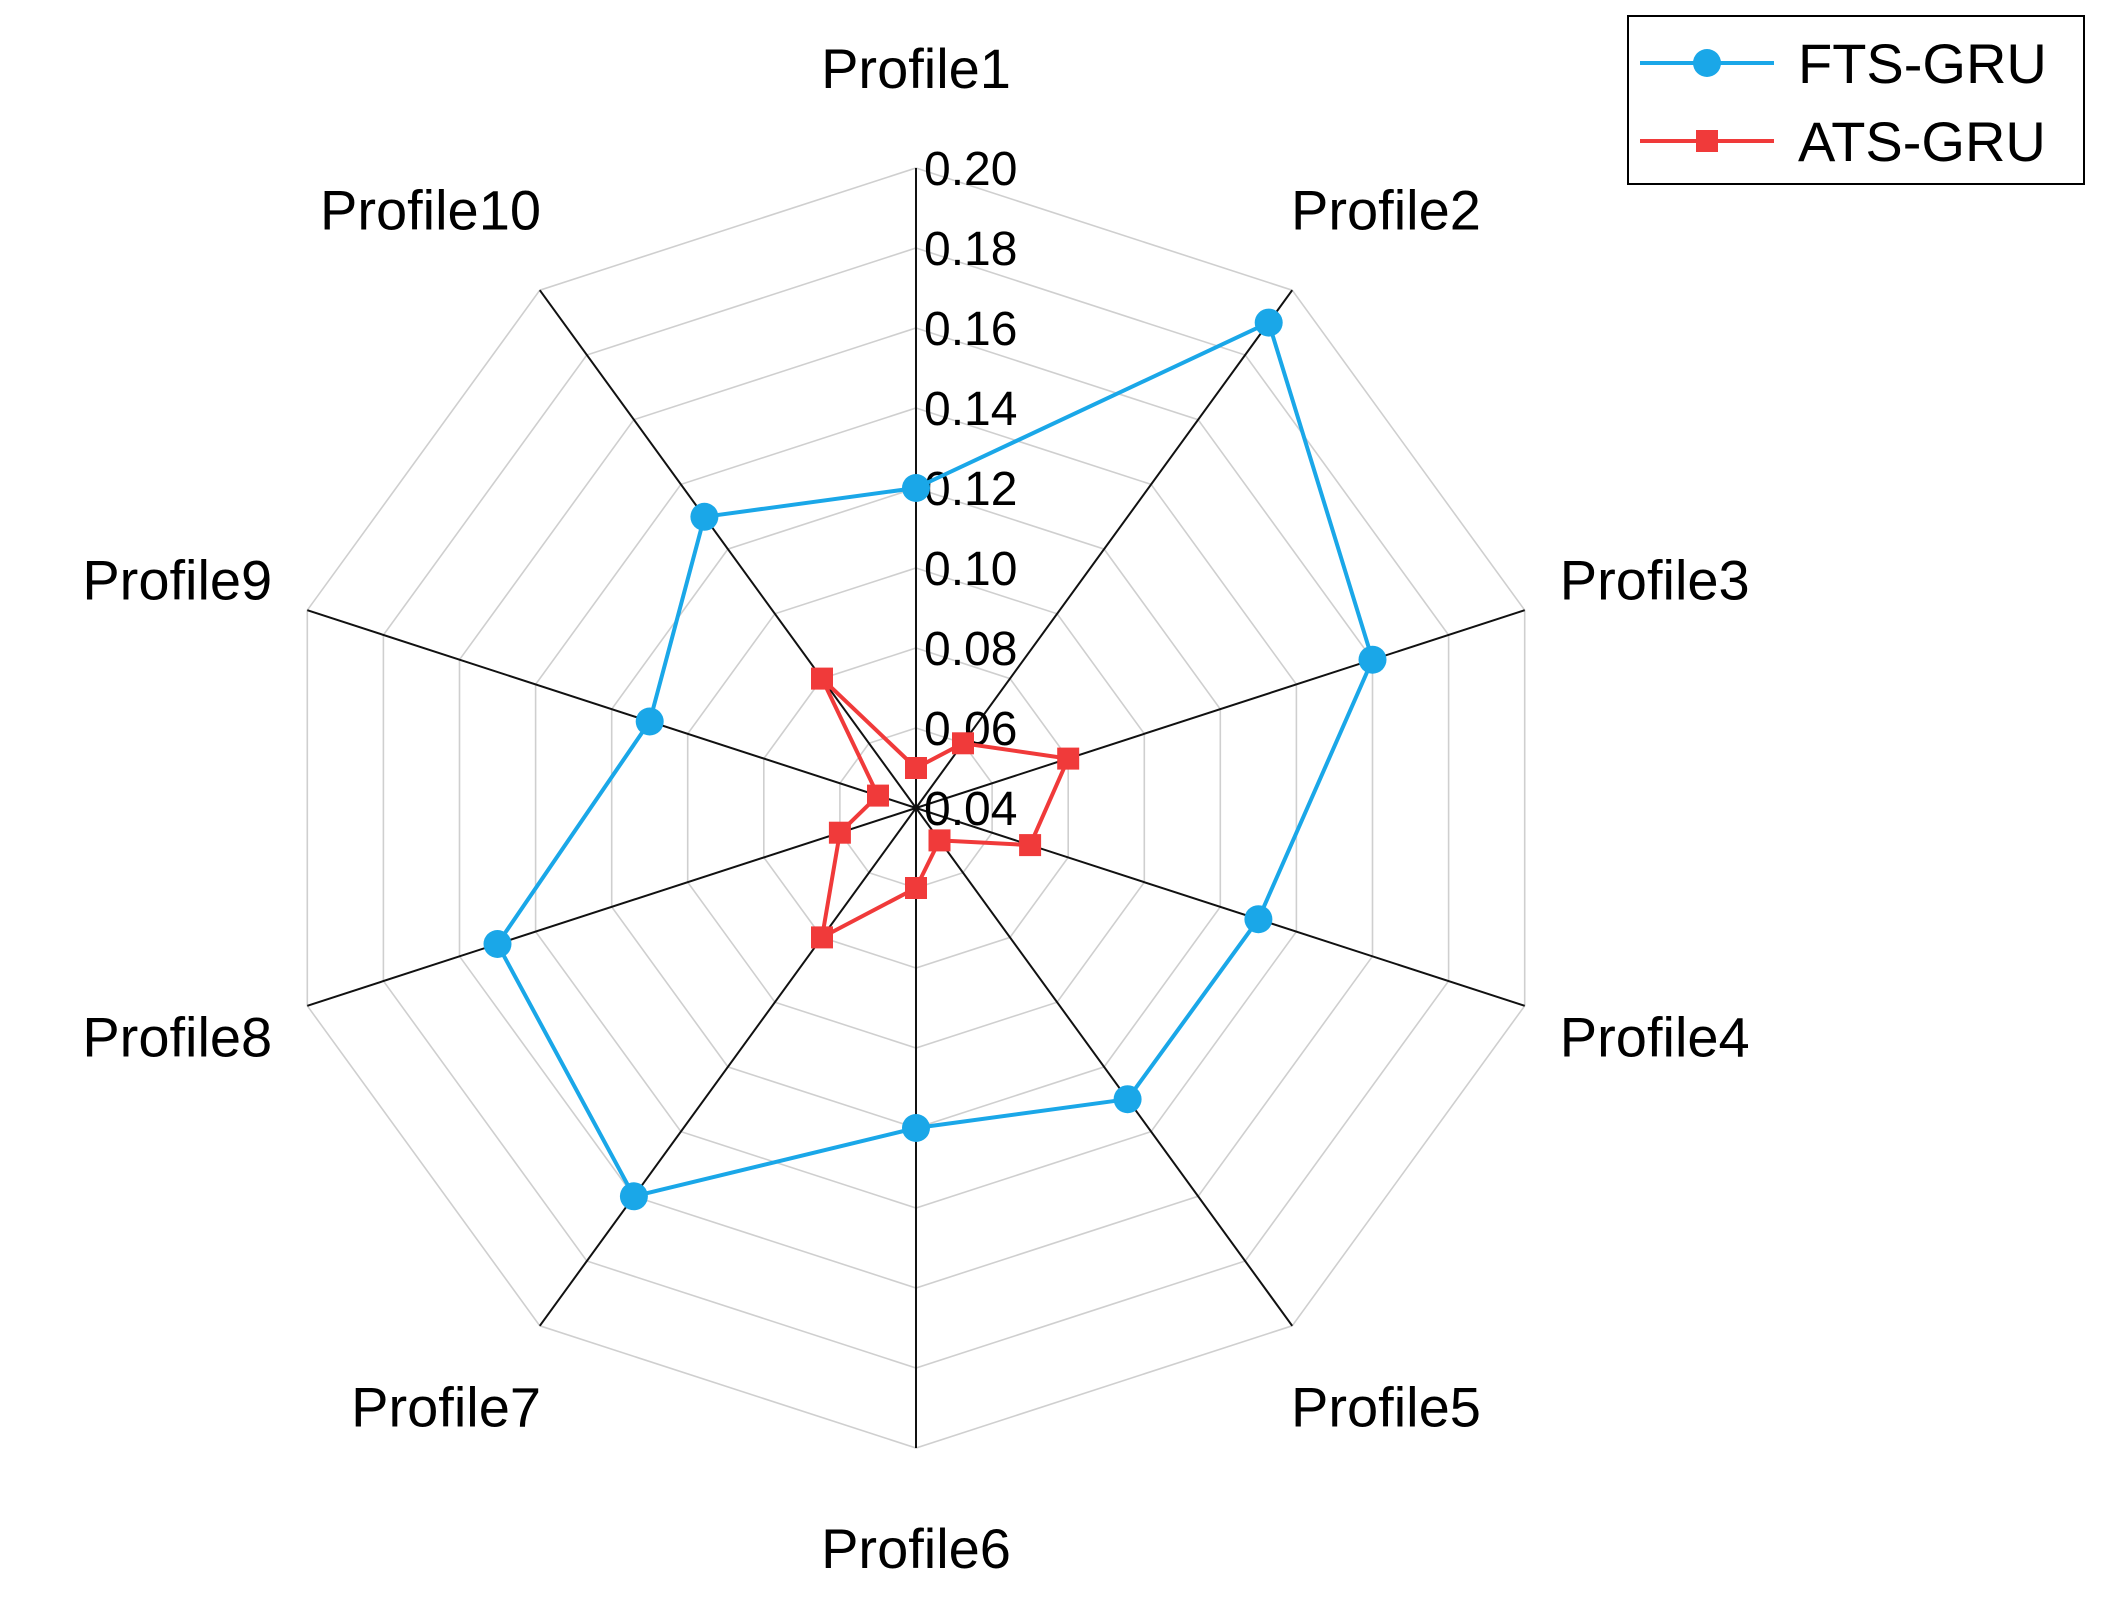  I want to click on legend-entry-ats-gru: ATS-GRU, so click(1843, 141).